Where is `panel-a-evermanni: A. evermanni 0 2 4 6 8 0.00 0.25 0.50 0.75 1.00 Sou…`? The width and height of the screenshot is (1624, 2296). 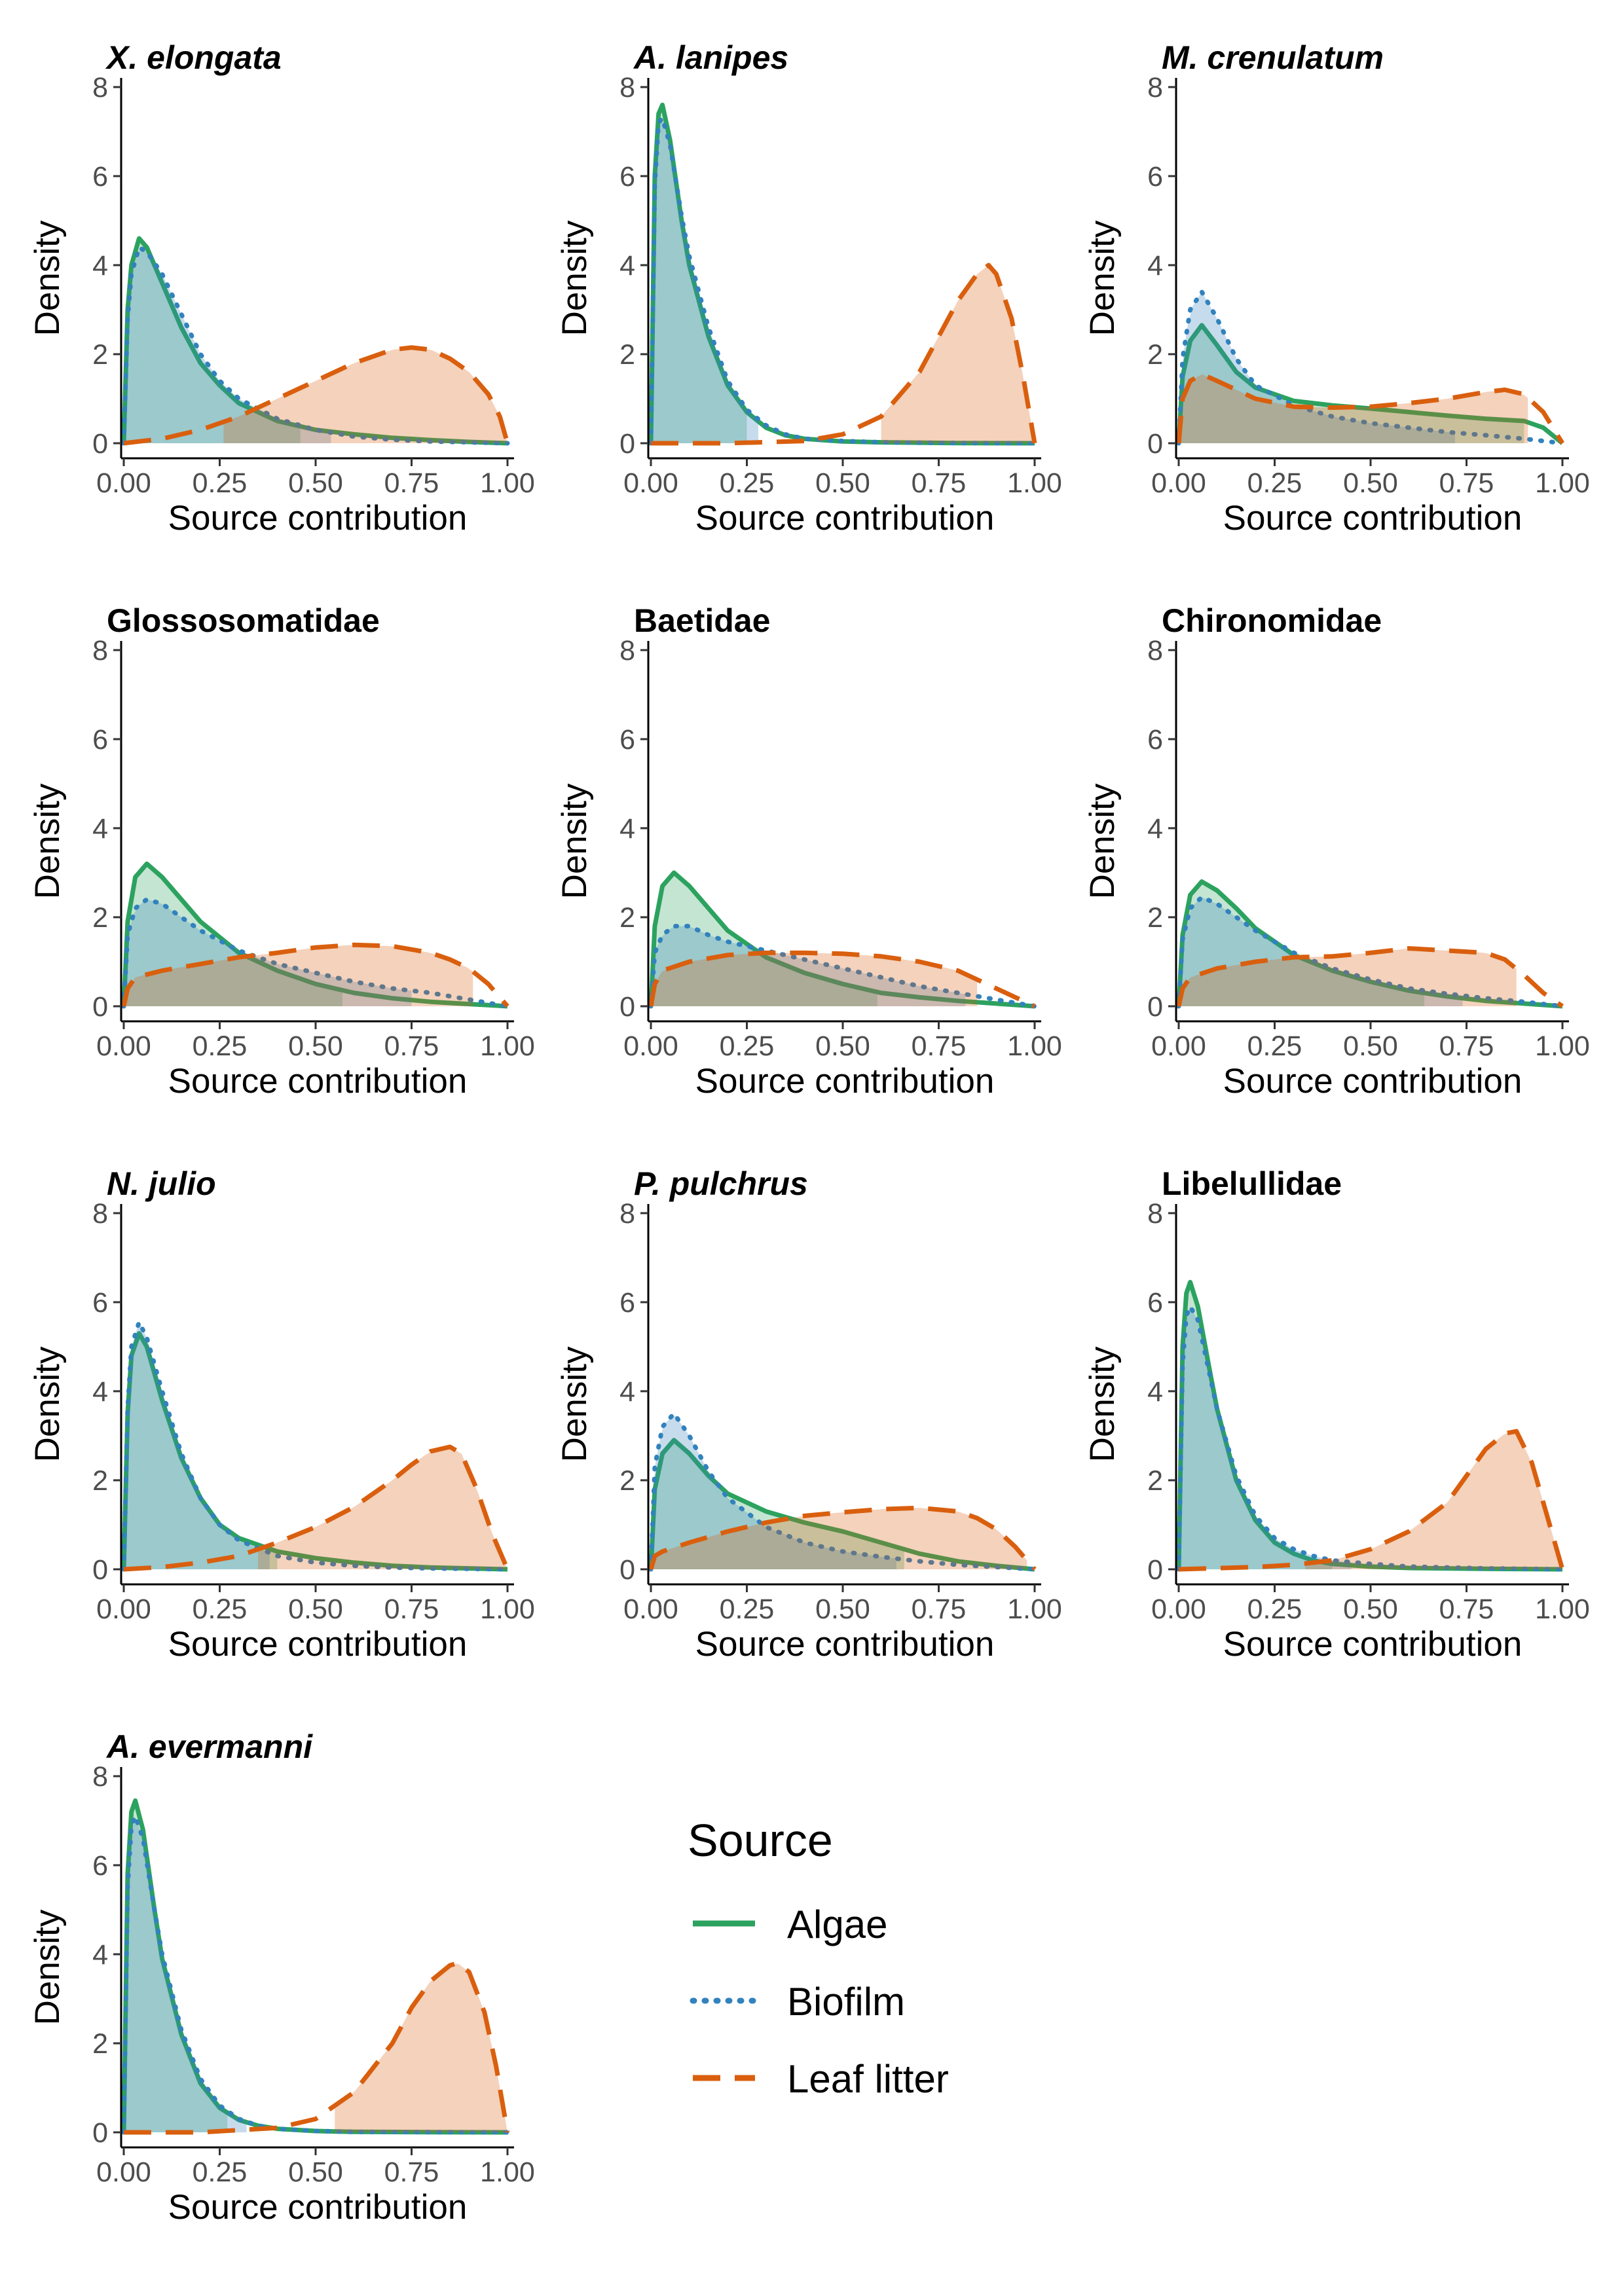 panel-a-evermanni: A. evermanni 0 2 4 6 8 0.00 0.25 0.50 0.75 1.00 Sou… is located at coordinates (281, 1977).